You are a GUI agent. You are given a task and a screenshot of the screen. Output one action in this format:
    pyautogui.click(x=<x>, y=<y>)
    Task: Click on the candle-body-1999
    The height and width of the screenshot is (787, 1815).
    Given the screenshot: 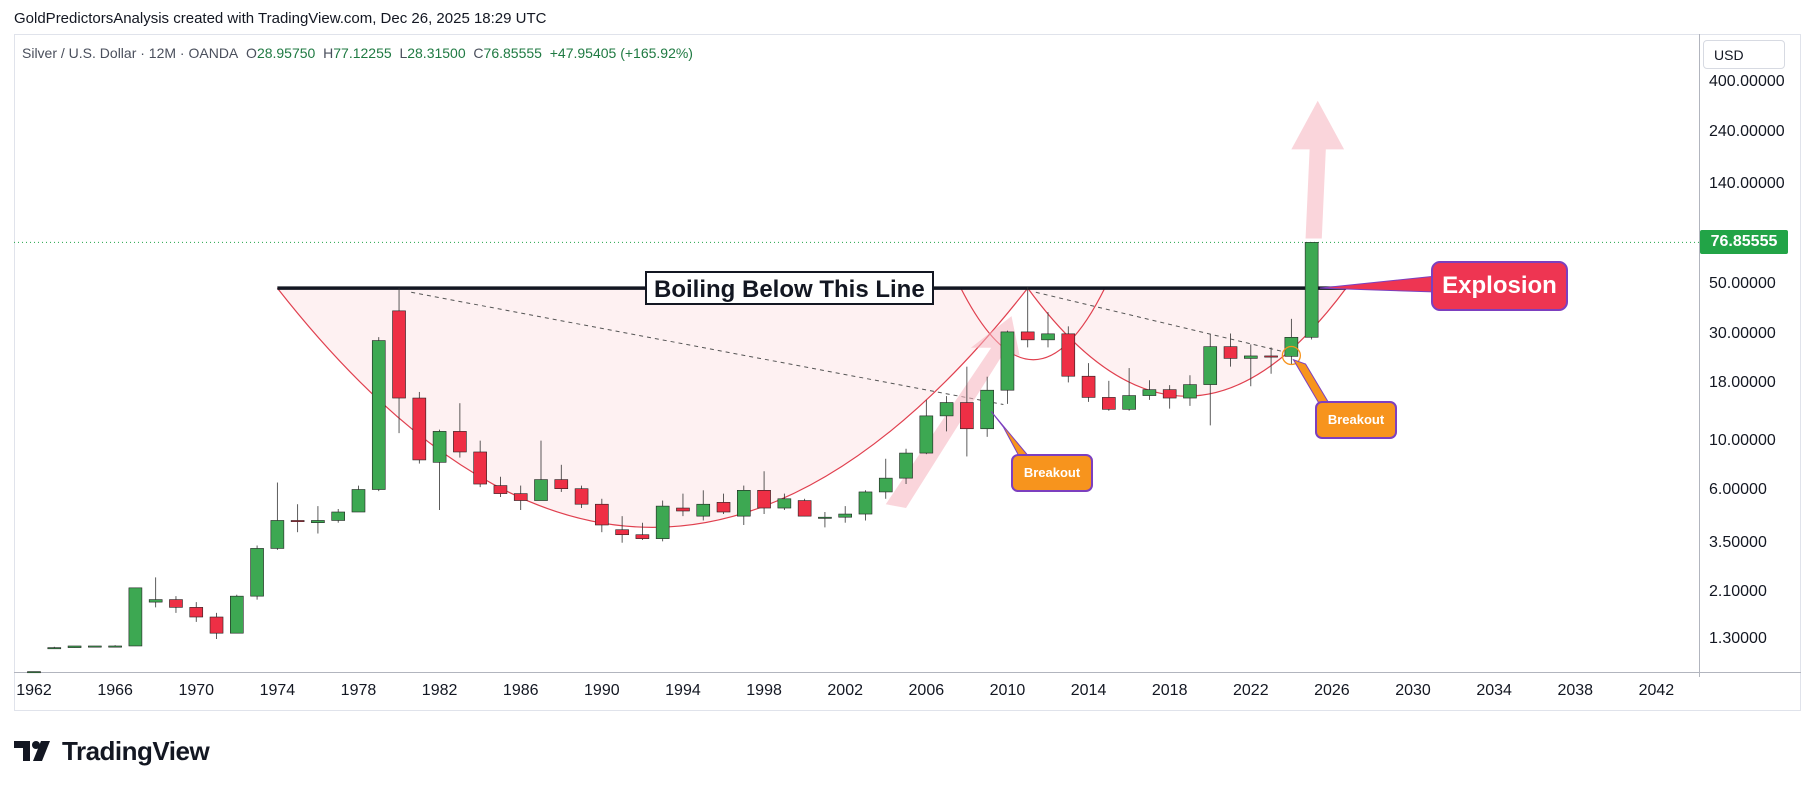 What is the action you would take?
    pyautogui.click(x=784, y=503)
    